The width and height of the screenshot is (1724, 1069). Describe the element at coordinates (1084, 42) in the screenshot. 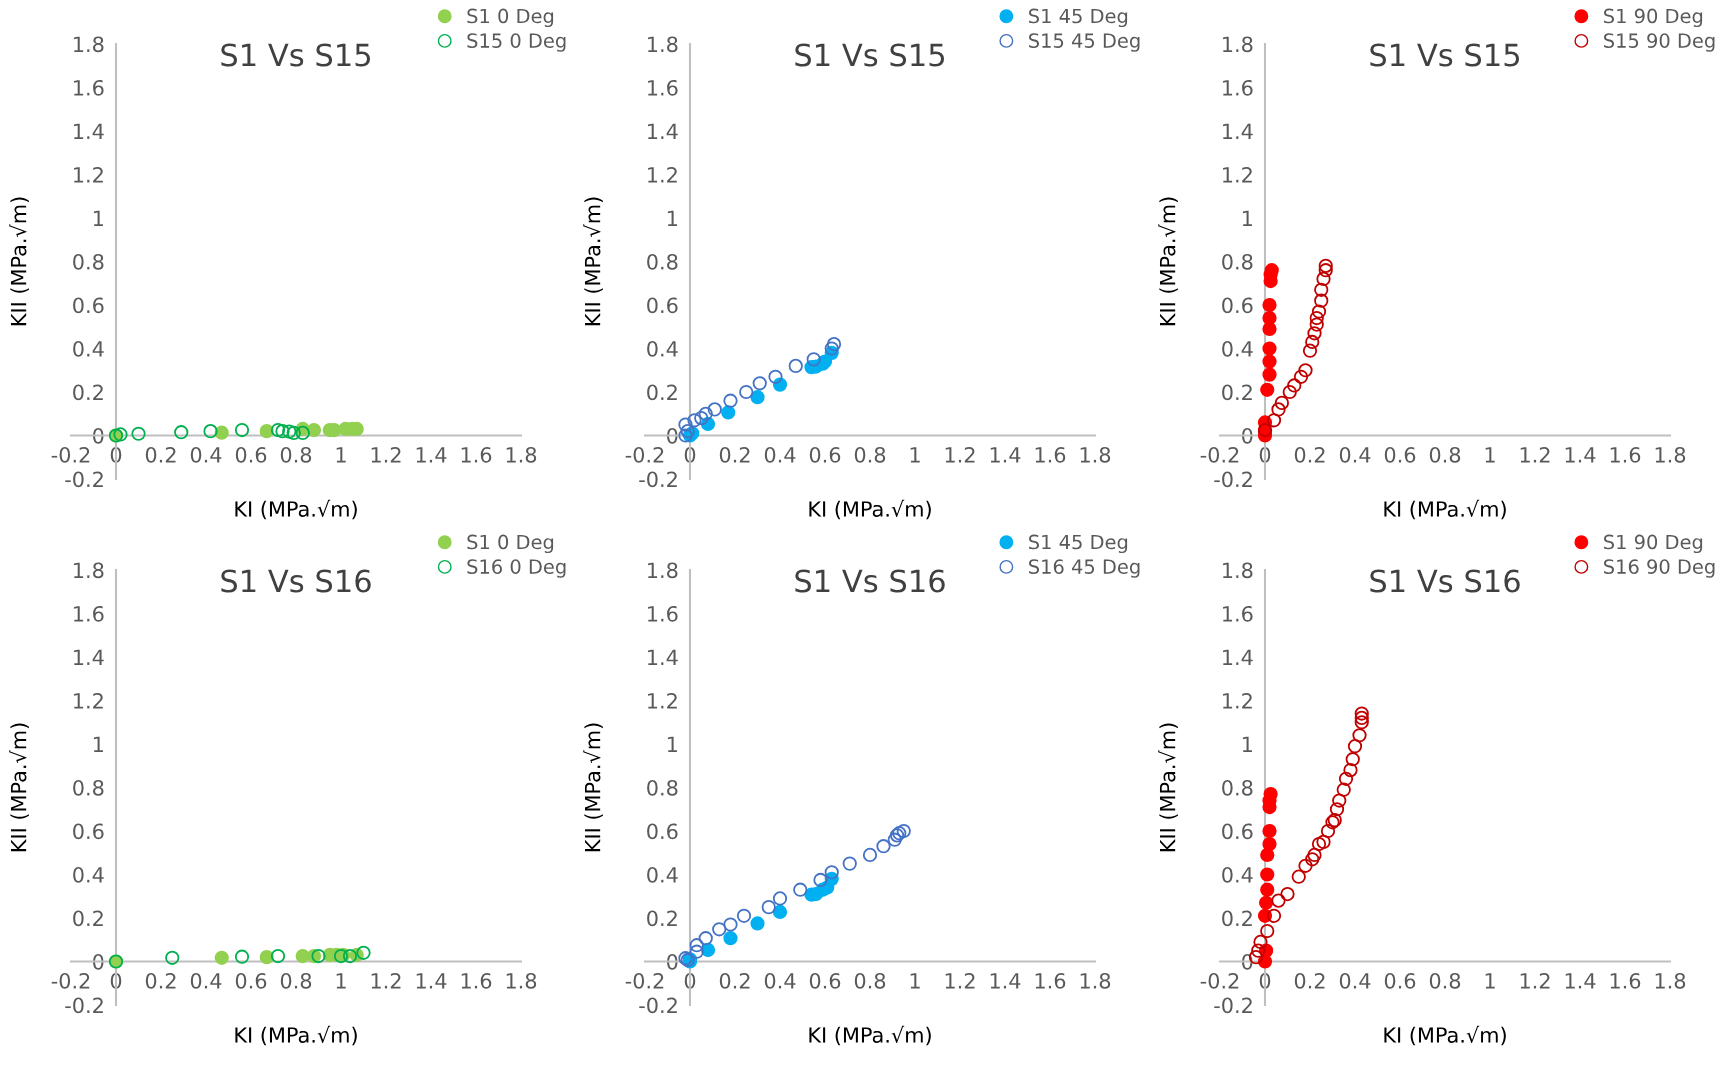

I see `legend-label: S15 45 Deg` at that location.